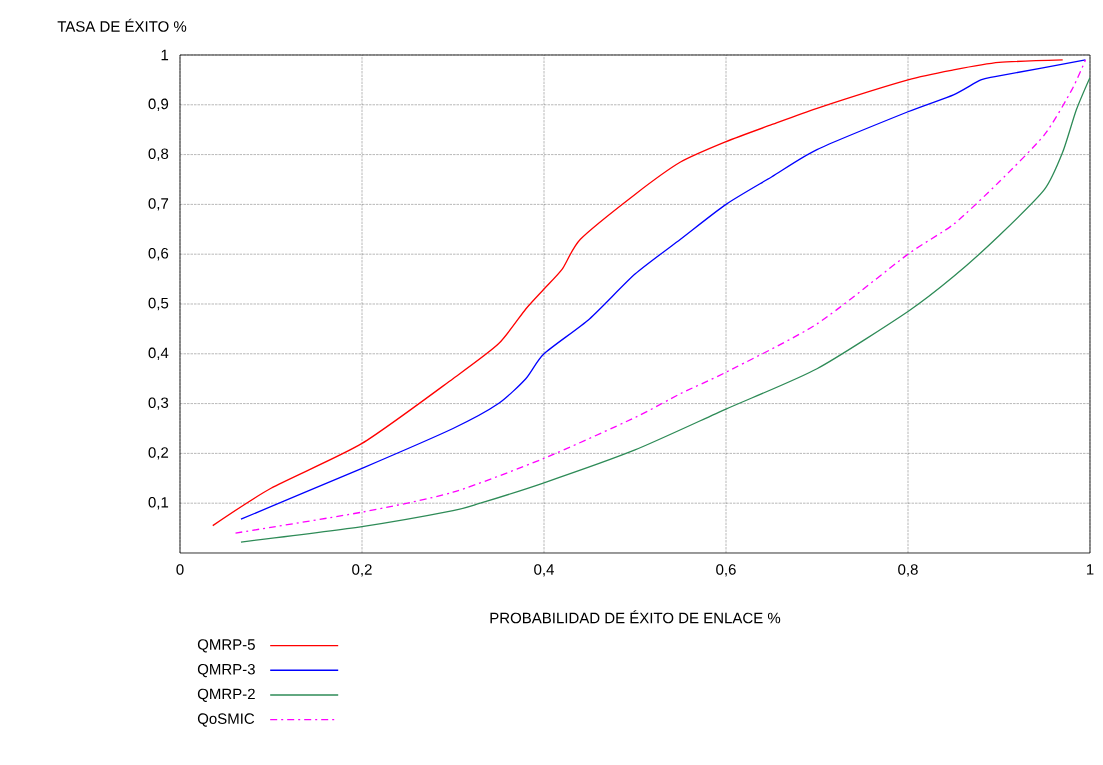 This screenshot has width=1103, height=765. What do you see at coordinates (158, 154) in the screenshot?
I see `y-tick-label: 0,8` at bounding box center [158, 154].